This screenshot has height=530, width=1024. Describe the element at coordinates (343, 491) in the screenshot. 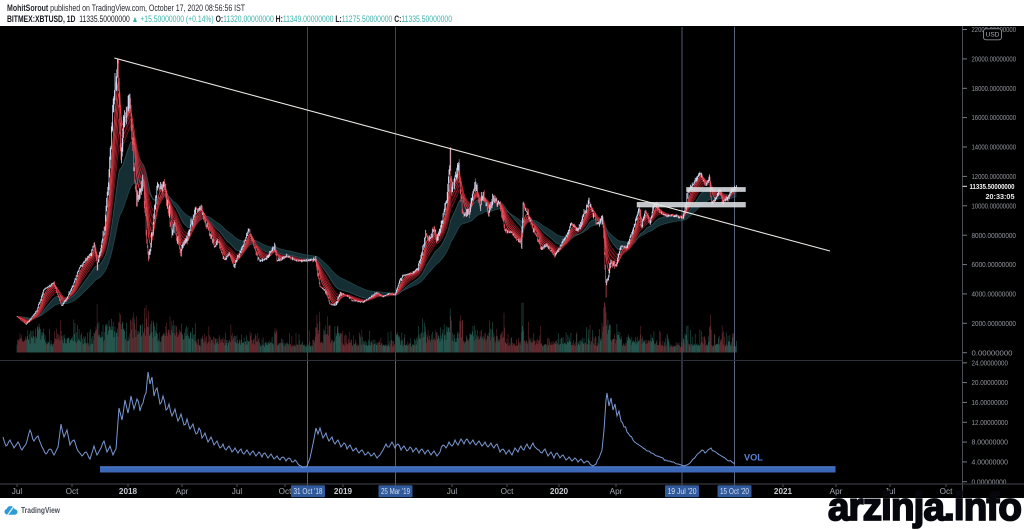

I see `svg-text: 2019` at that location.